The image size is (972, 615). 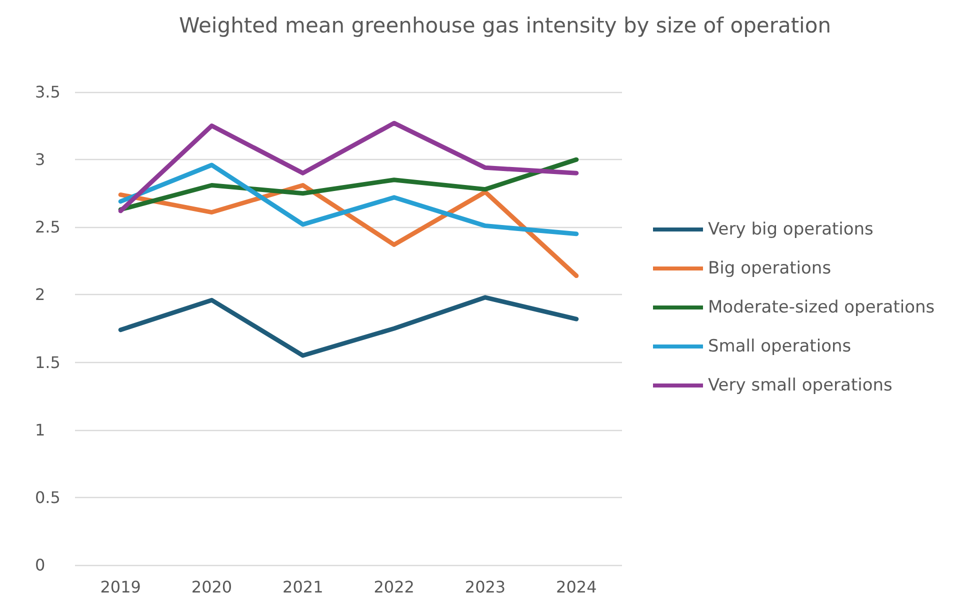 I want to click on legend-label: Moderate-sized operations, so click(x=821, y=308).